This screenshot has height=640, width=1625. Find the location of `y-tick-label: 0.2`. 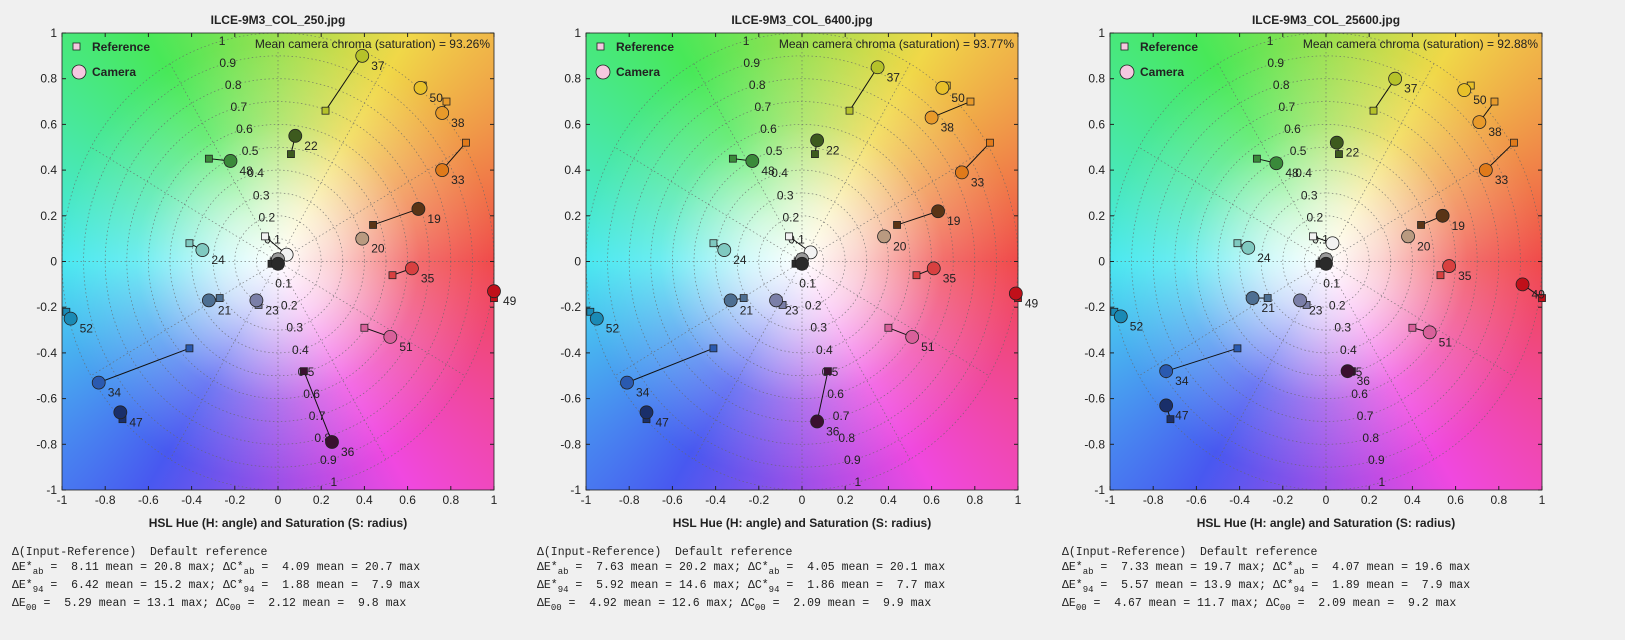

y-tick-label: 0.2 is located at coordinates (48, 216).